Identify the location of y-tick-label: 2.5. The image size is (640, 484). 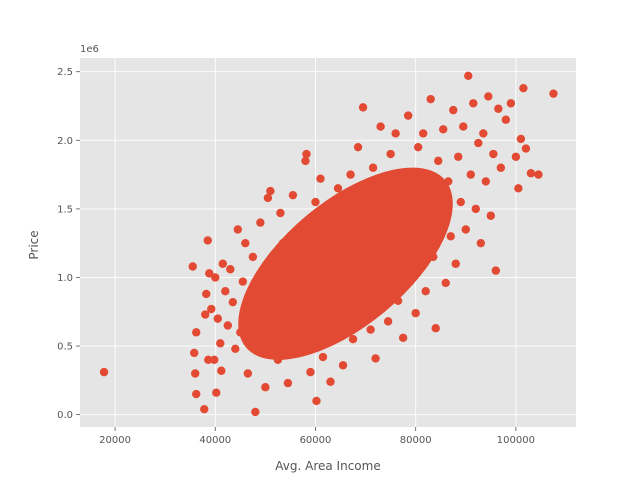
(65, 72).